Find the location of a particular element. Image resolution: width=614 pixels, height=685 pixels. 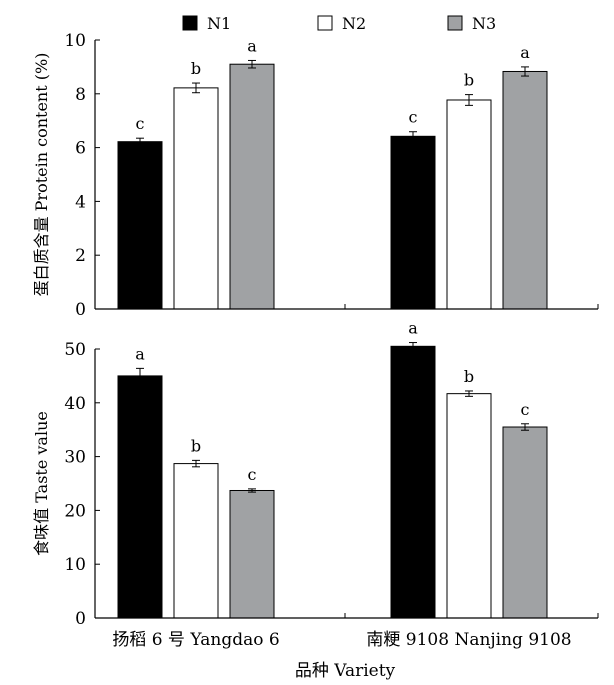

significance-letter-taste-n1-1: a is located at coordinates (413, 328).